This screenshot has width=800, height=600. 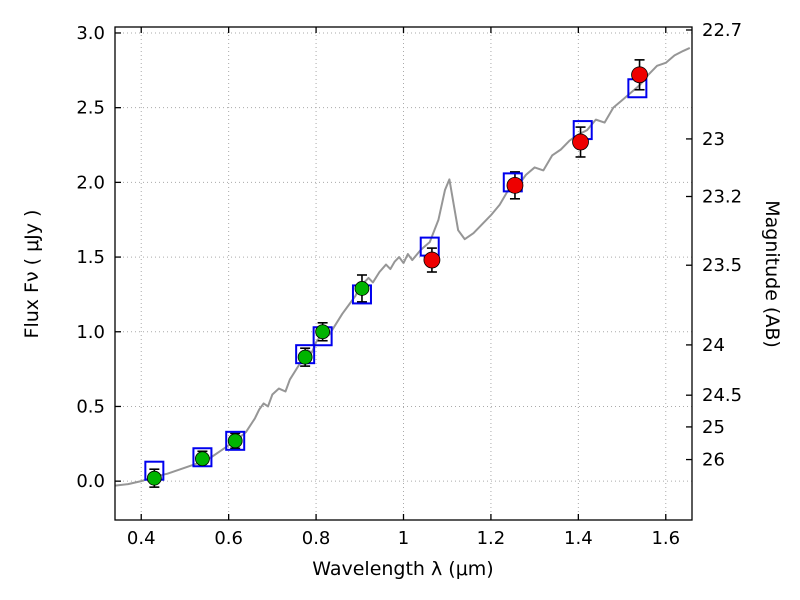 What do you see at coordinates (772, 274) in the screenshot?
I see `y-axis-label-right: Magnitude (AB)` at bounding box center [772, 274].